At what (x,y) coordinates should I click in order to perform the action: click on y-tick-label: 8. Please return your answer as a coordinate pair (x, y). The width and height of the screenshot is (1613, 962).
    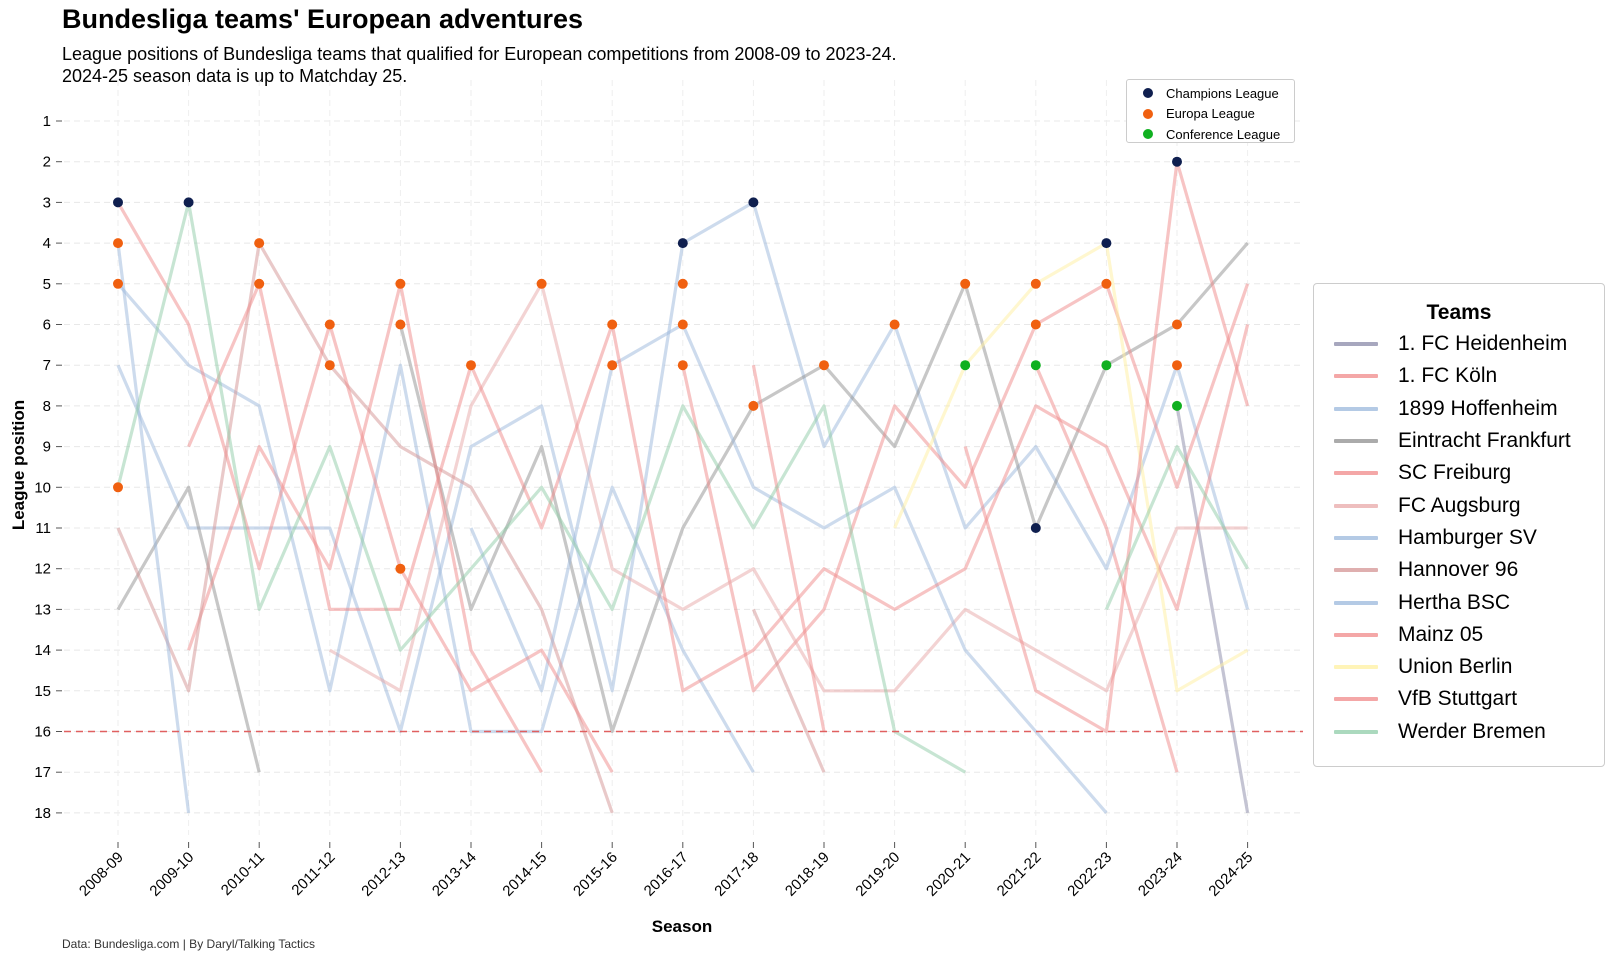
    Looking at the image, I should click on (47, 406).